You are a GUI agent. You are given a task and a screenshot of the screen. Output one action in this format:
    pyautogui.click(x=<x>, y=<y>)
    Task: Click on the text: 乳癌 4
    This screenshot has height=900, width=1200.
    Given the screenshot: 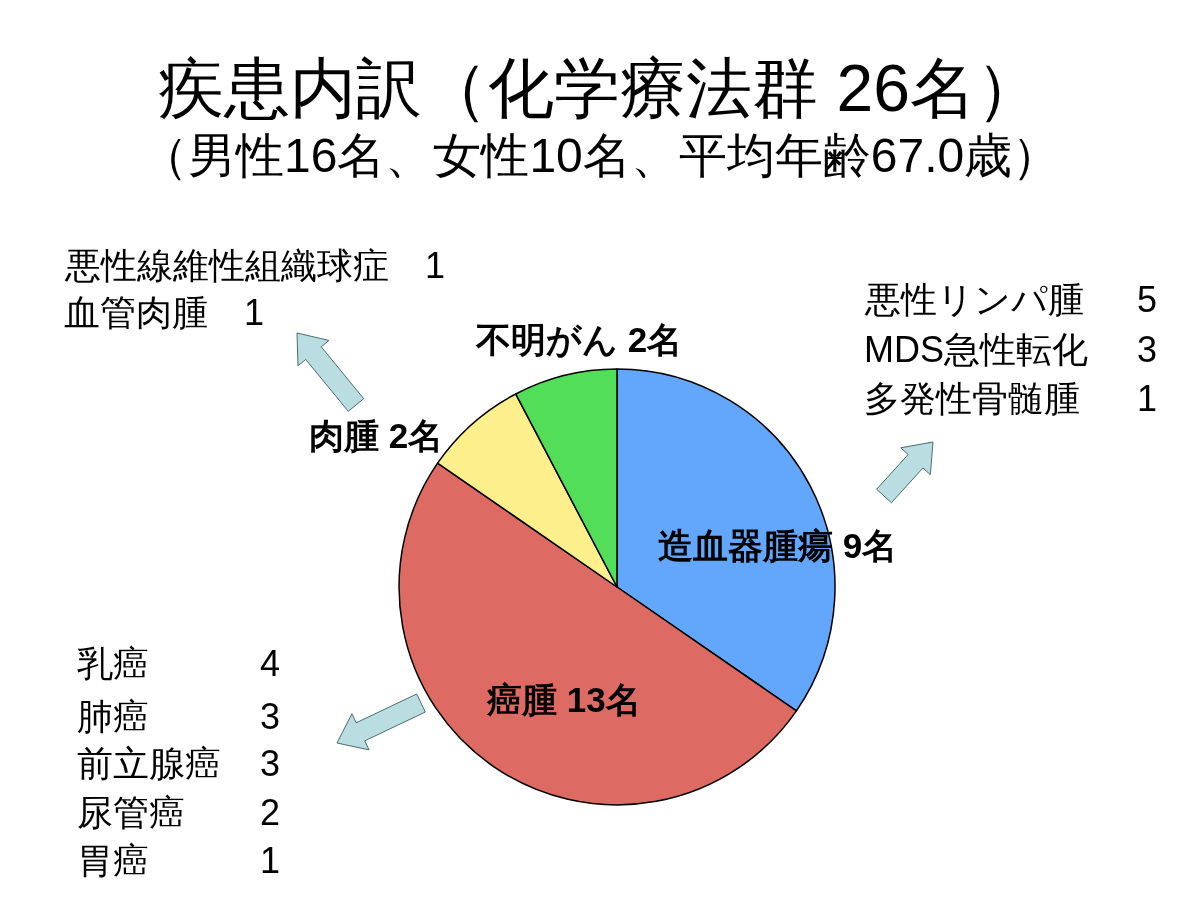 What is the action you would take?
    pyautogui.click(x=179, y=663)
    